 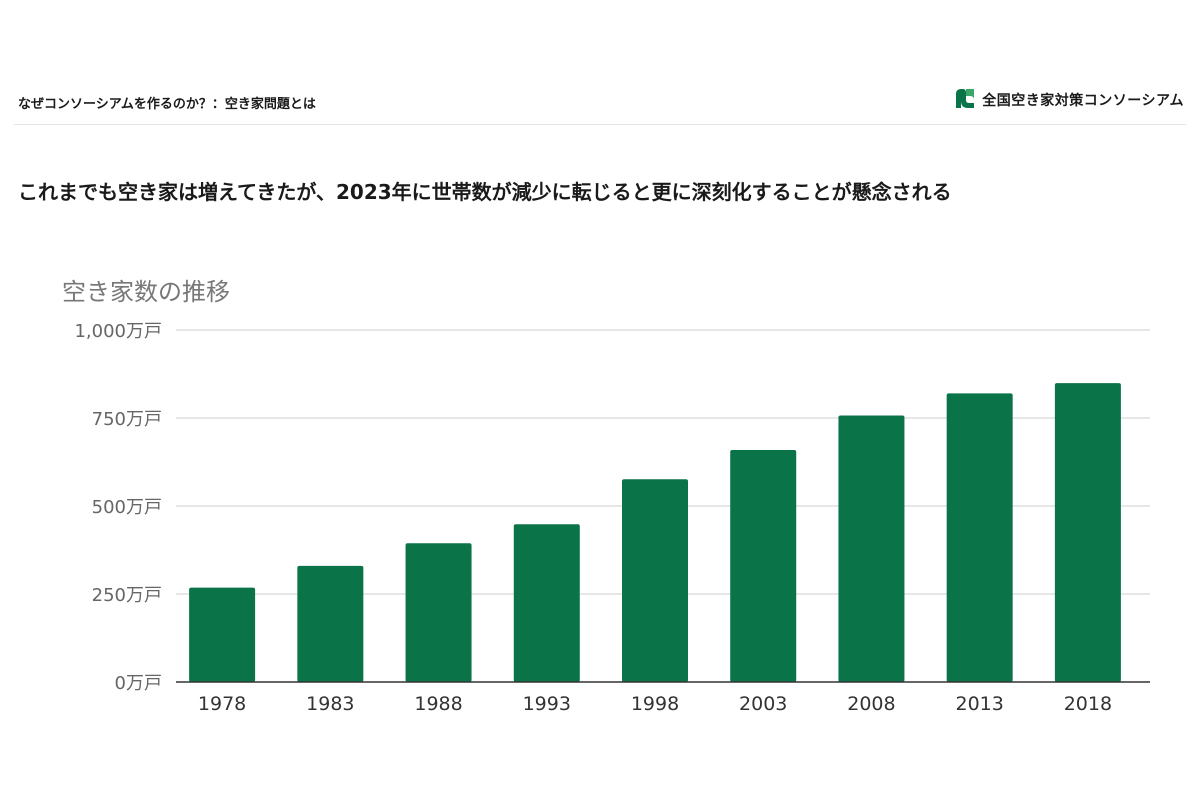 I want to click on y-tick-label: 750万戸, so click(x=127, y=419).